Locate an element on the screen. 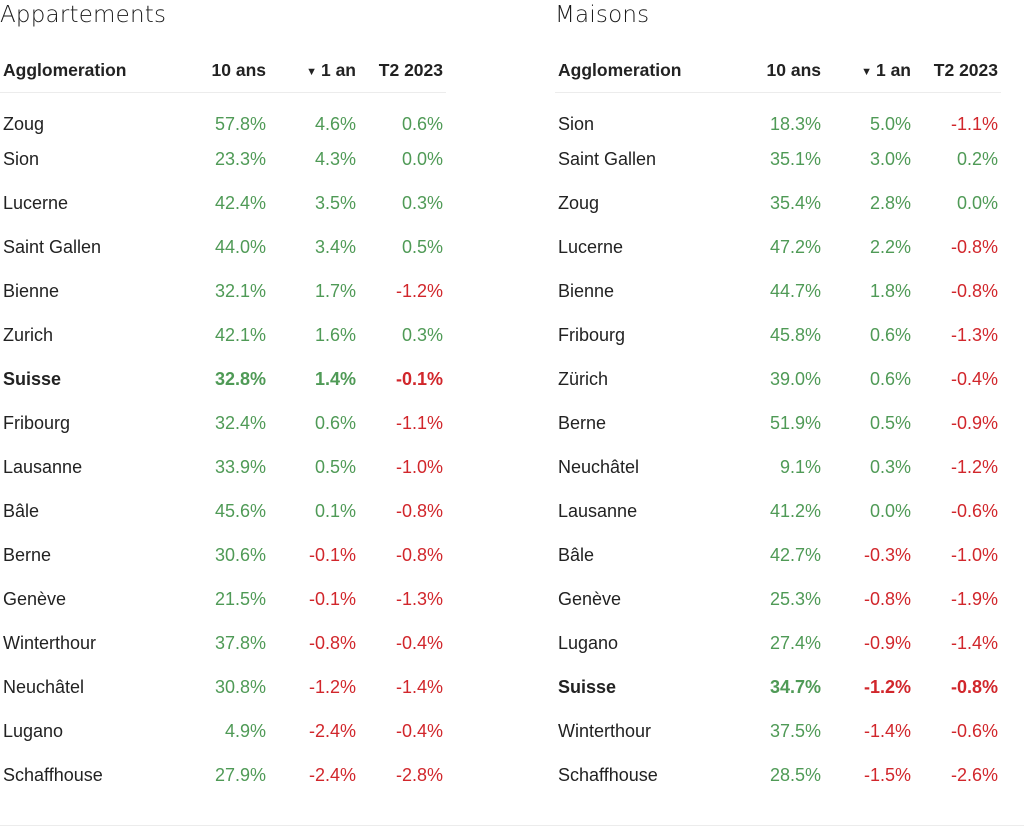 The width and height of the screenshot is (1024, 828). cell-1-year: -0.3% is located at coordinates (887, 554).